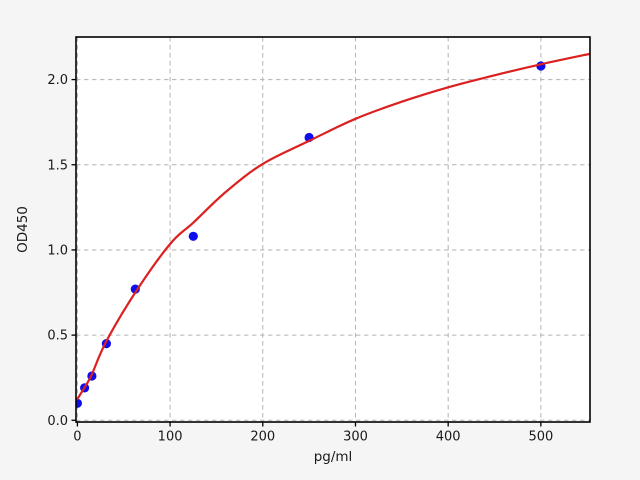 The height and width of the screenshot is (480, 640). I want to click on x-axis-label: pg/ml, so click(333, 457).